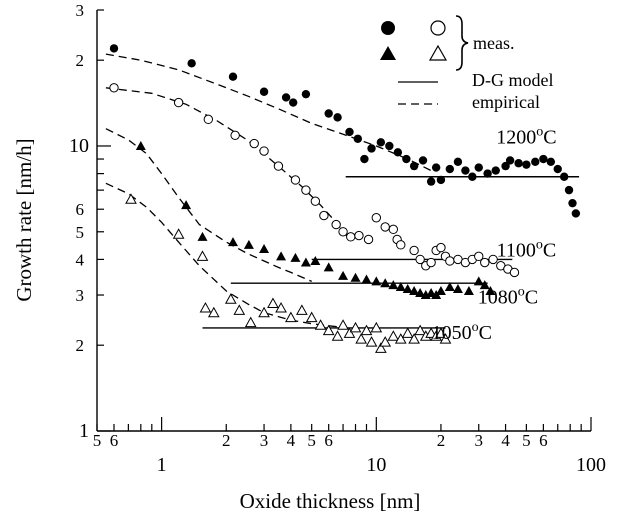  Describe the element at coordinates (376, 465) in the screenshot. I see `x-tick-label: 10` at that location.